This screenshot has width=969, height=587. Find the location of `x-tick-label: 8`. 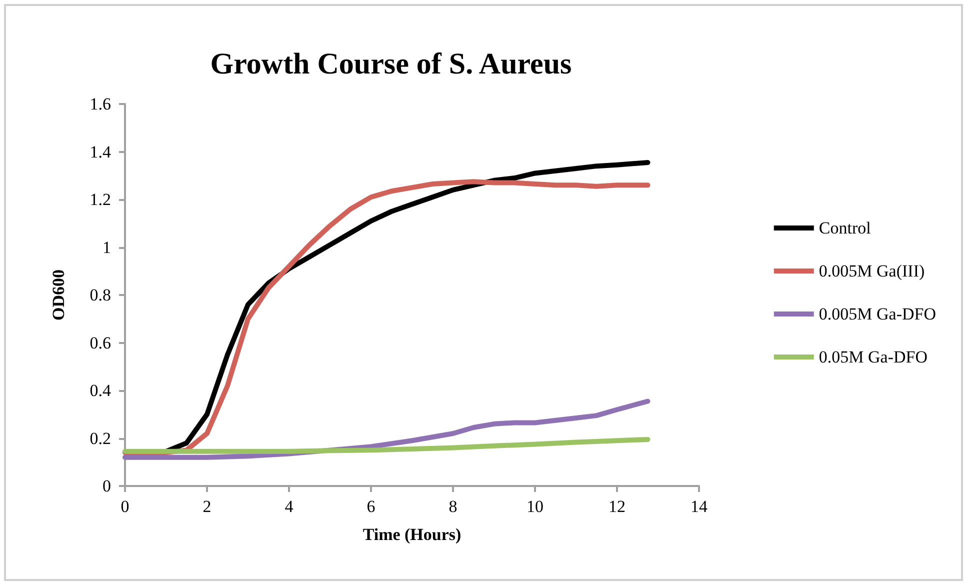

x-tick-label: 8 is located at coordinates (453, 506).